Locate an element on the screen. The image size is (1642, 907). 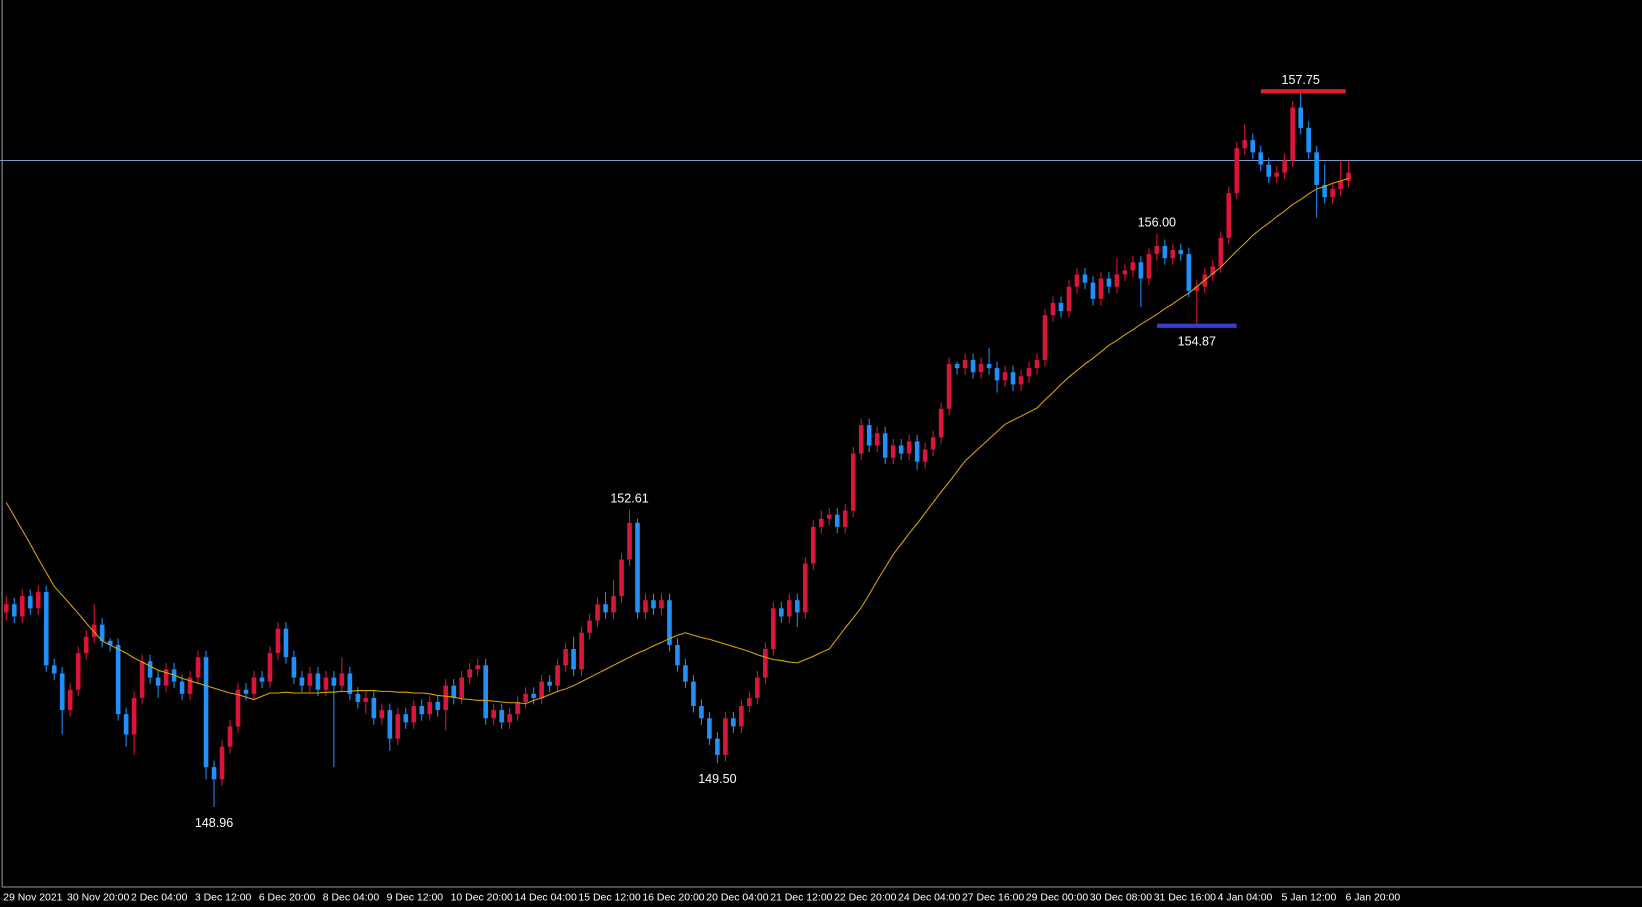
x-tick-label: 31 Dec 16:00 is located at coordinates (1185, 898).